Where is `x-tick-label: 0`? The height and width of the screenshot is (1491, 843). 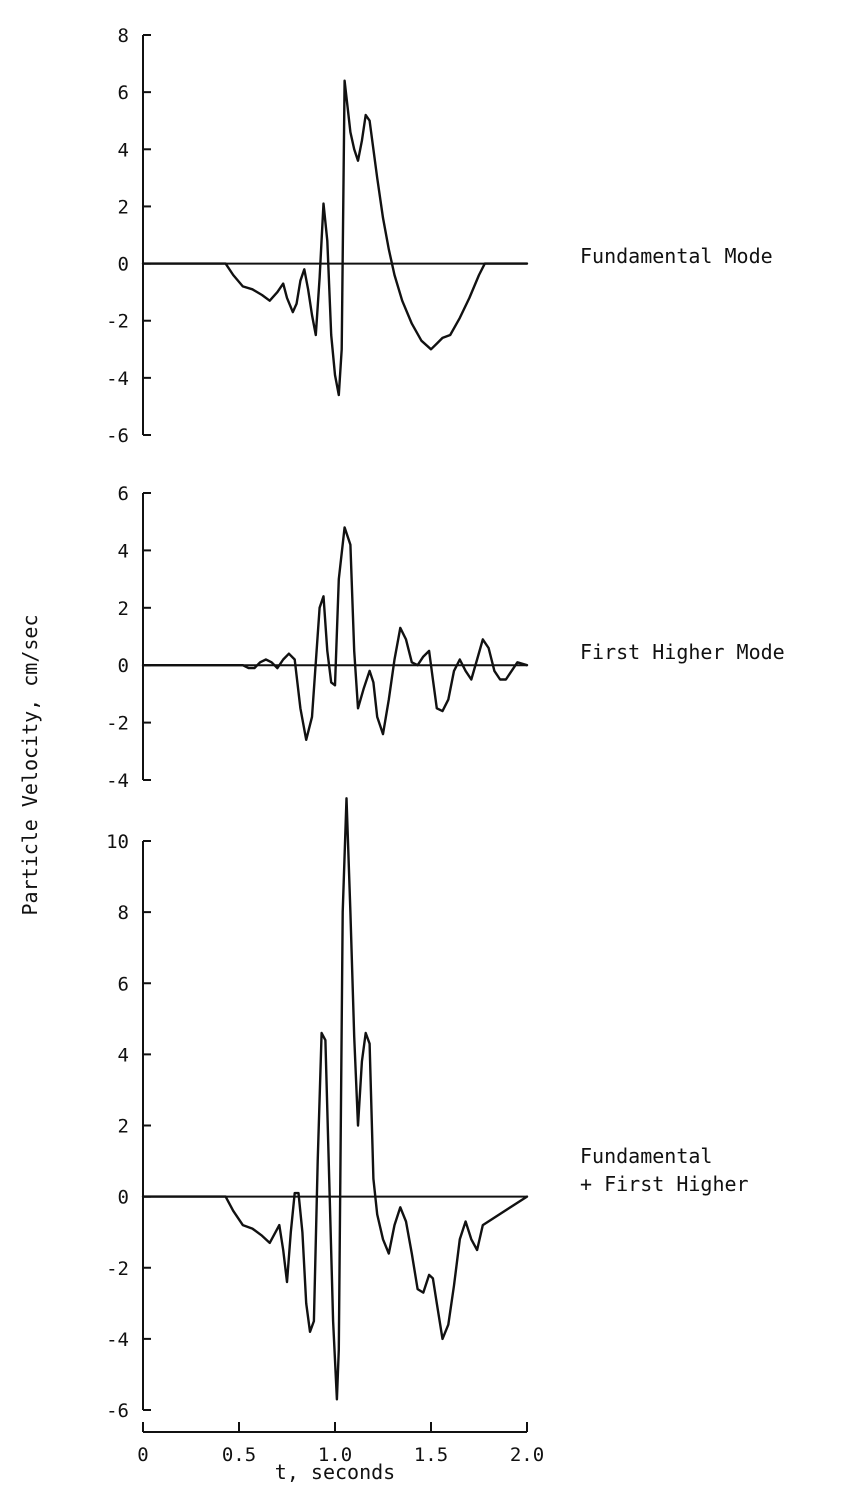
x-tick-label: 0 is located at coordinates (142, 1455).